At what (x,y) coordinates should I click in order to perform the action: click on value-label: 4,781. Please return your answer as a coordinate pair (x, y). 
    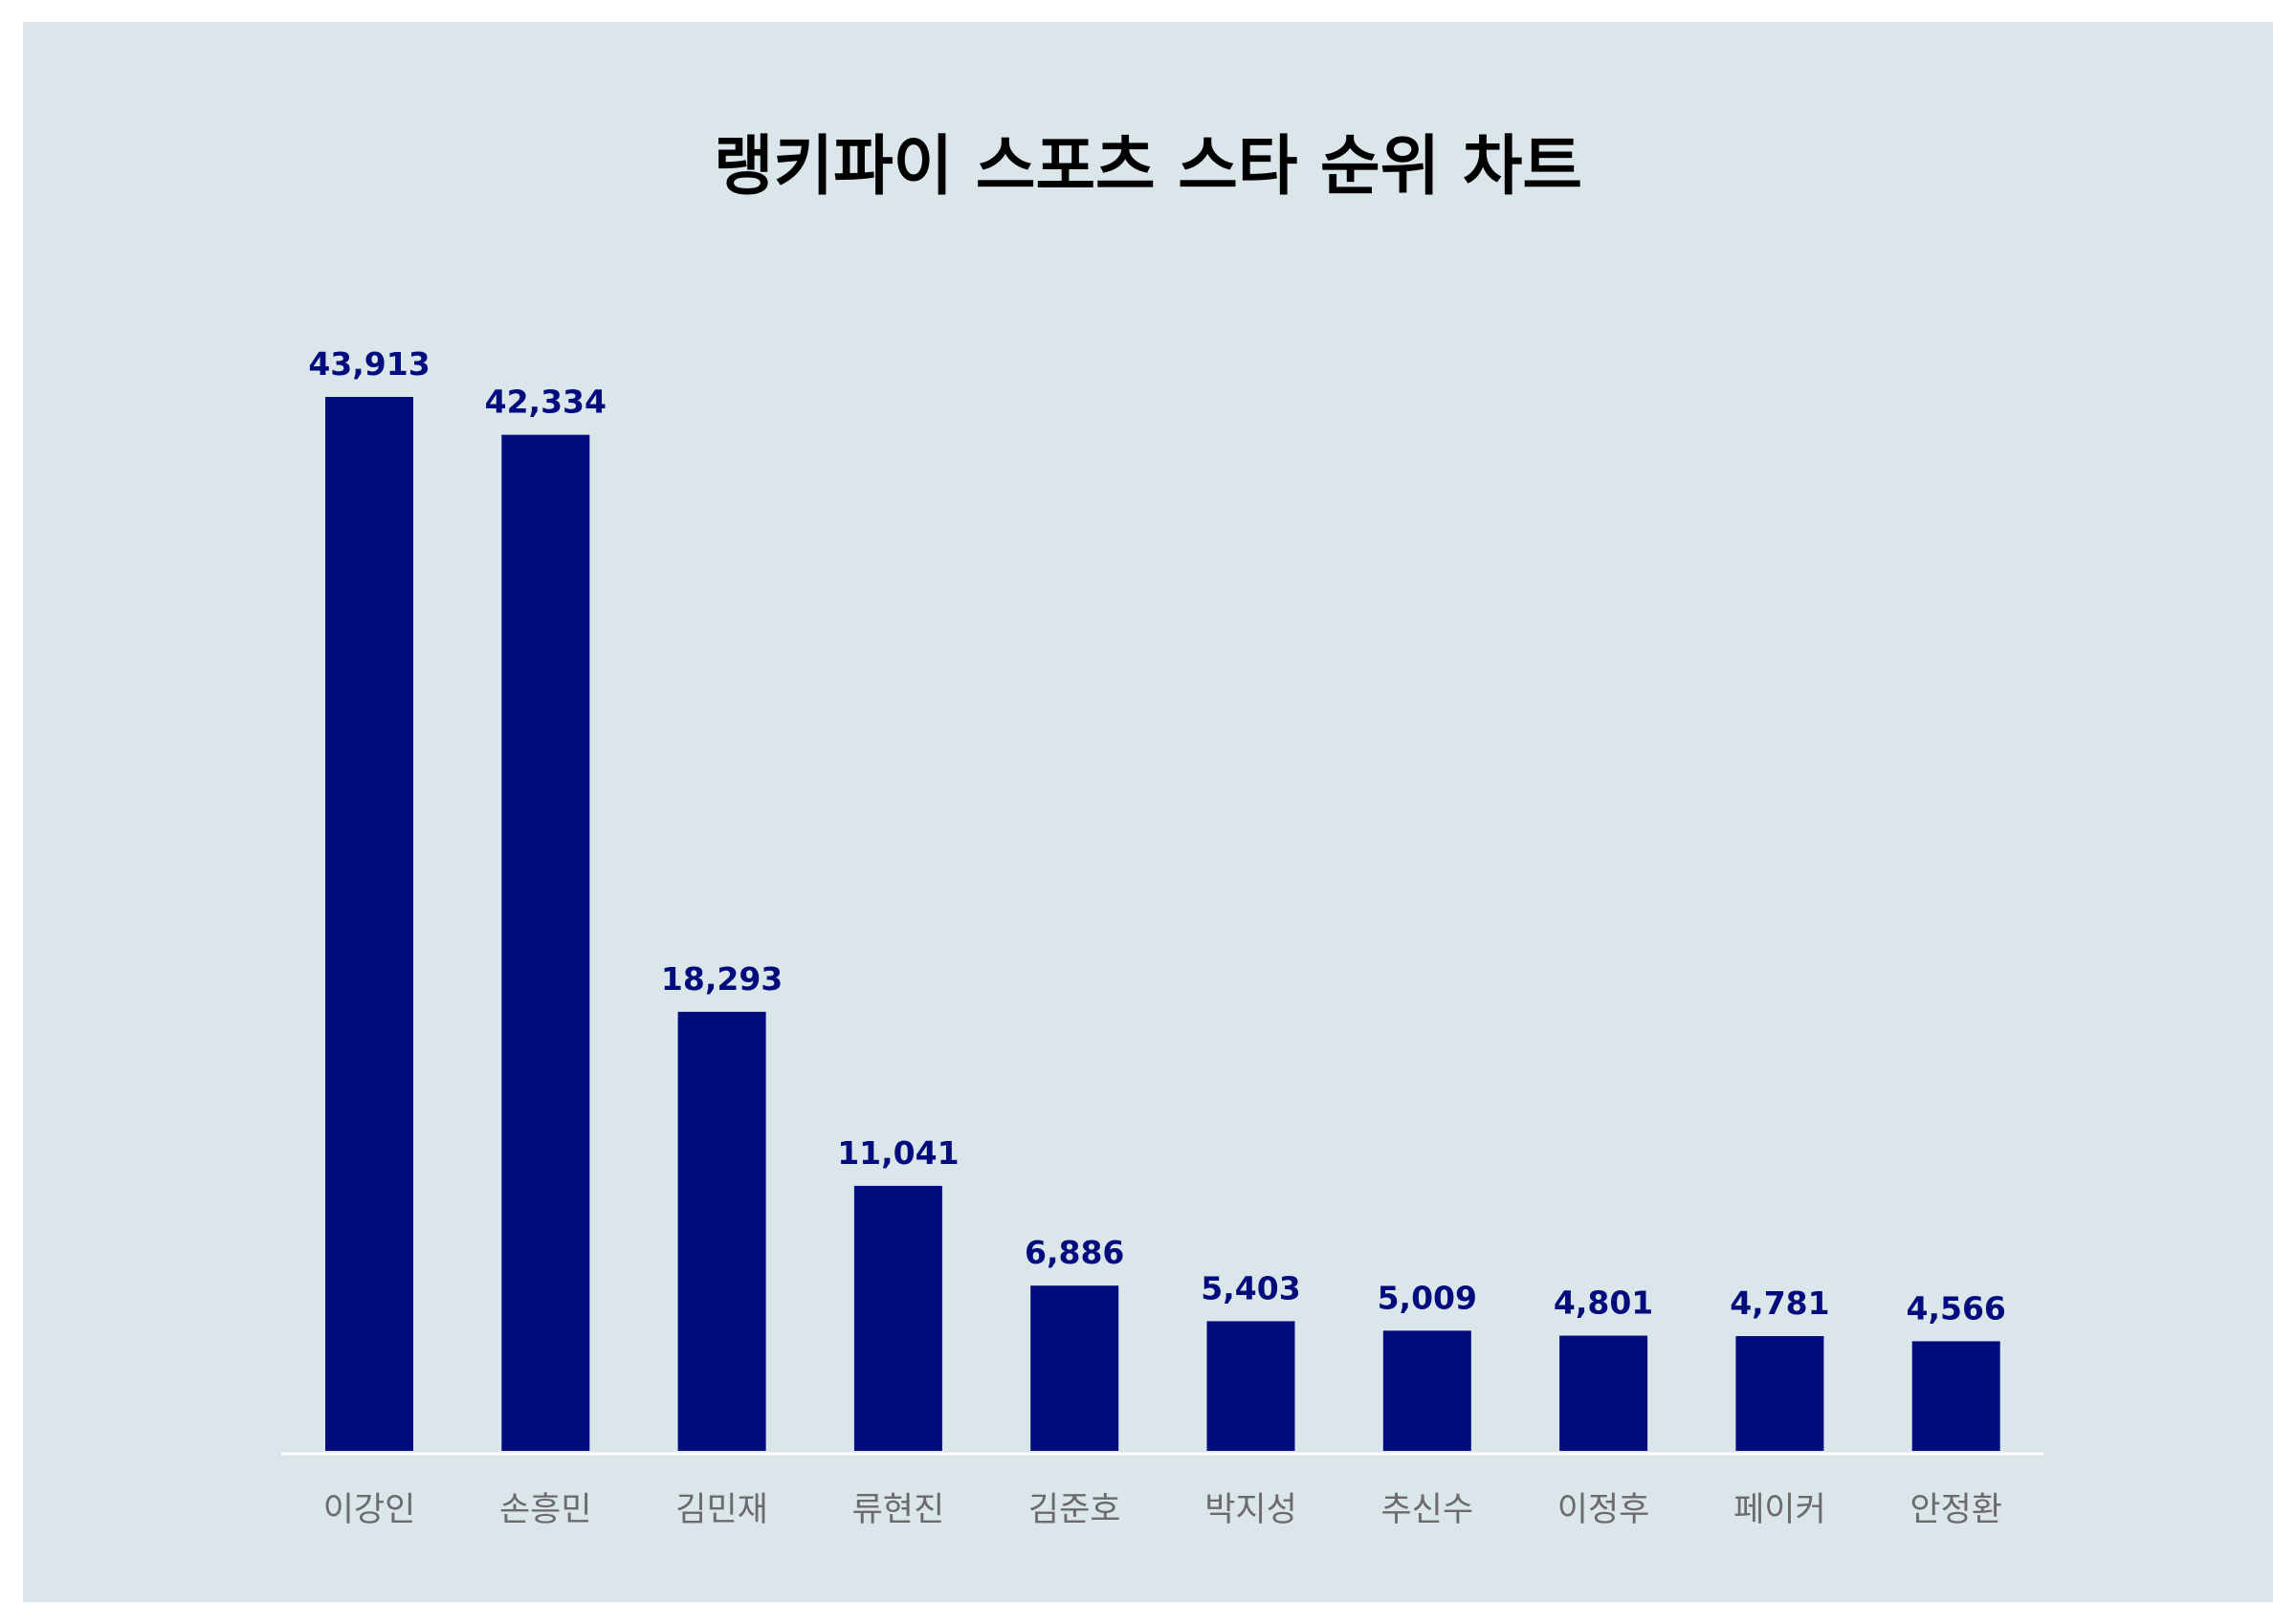
    Looking at the image, I should click on (1780, 1303).